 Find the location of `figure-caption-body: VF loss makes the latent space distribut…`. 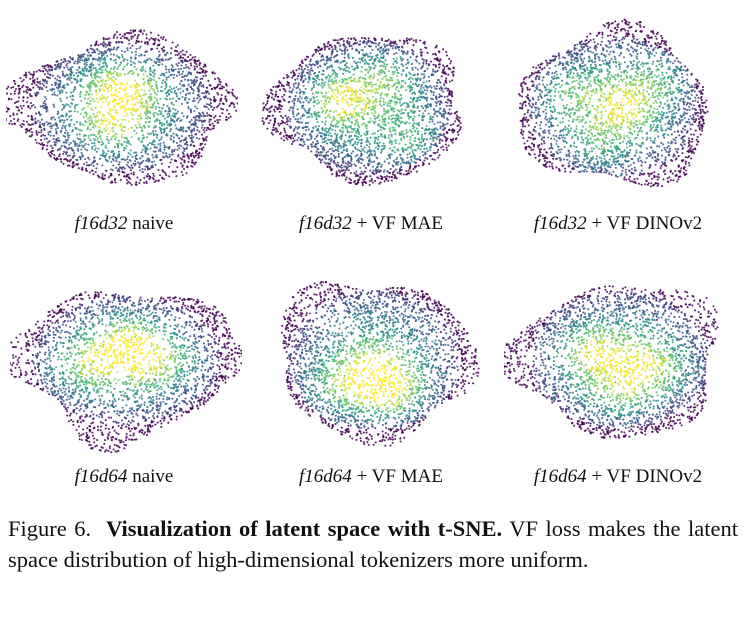

figure-caption-body: VF loss makes the latent space distribut… is located at coordinates (373, 544).